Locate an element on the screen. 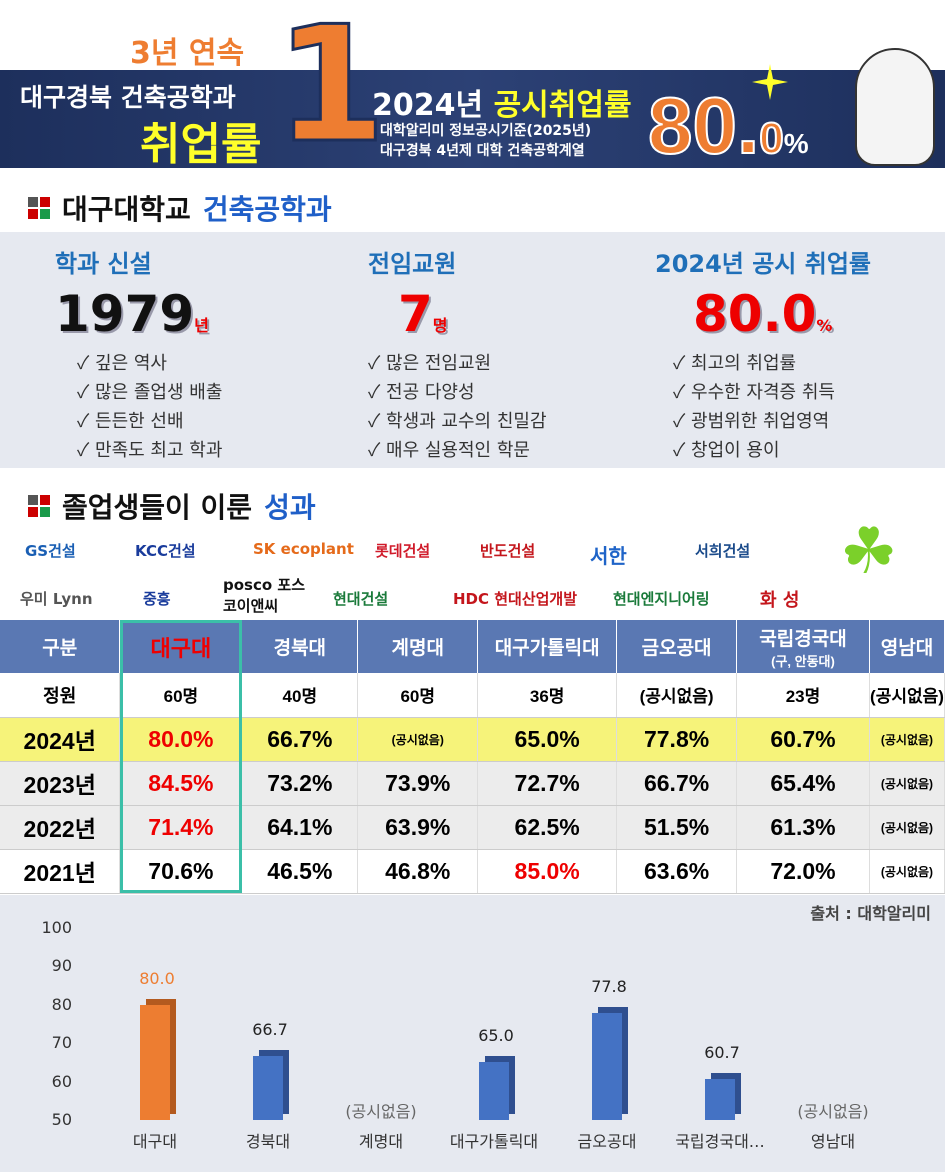 This screenshot has height=1172, width=945. logo: 서희건설 is located at coordinates (723, 551).